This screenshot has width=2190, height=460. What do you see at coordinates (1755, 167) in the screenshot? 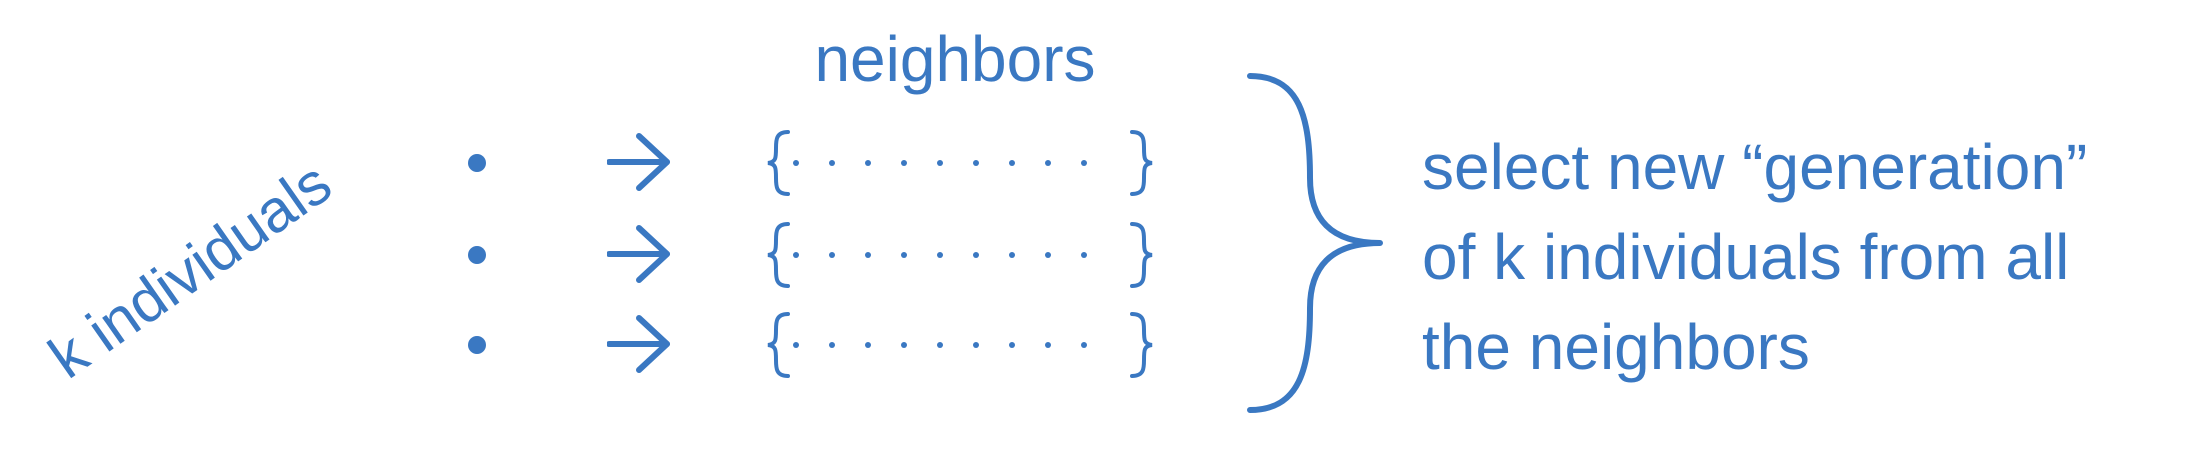
I see `description-line-1: select new “generation”` at bounding box center [1755, 167].